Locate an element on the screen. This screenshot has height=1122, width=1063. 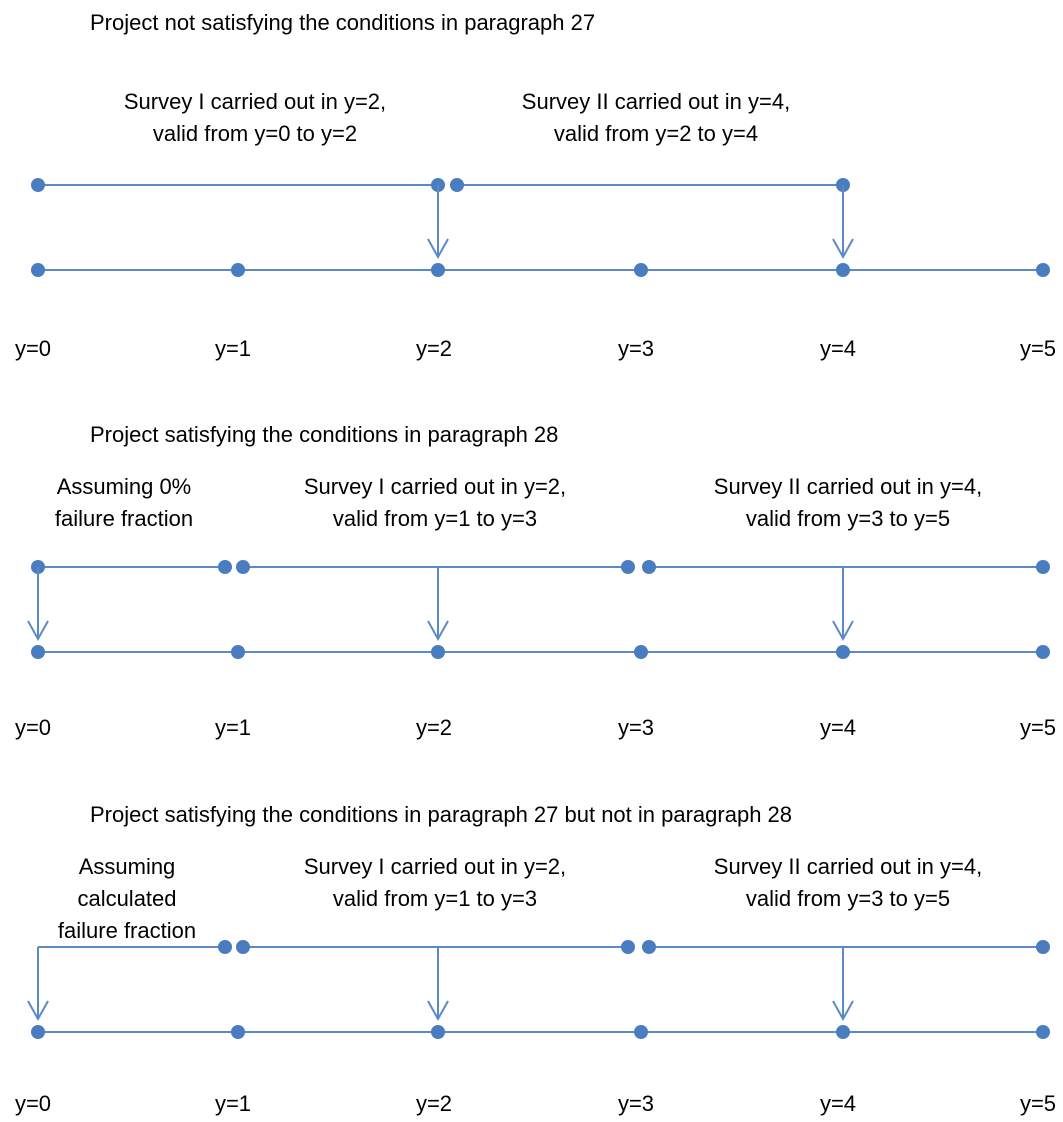
section-2-timeline-dot-y0 is located at coordinates (38, 652).